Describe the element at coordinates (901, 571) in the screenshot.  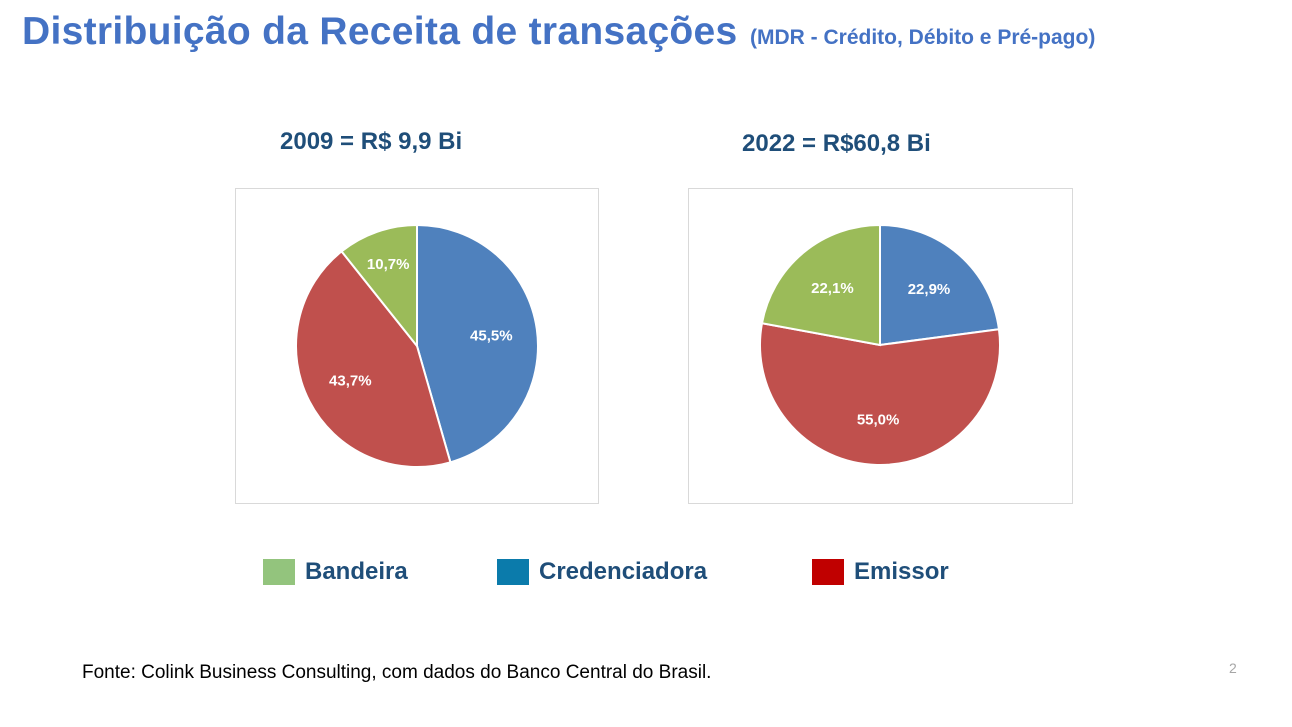
I see `legend-label-emissor: Emissor` at that location.